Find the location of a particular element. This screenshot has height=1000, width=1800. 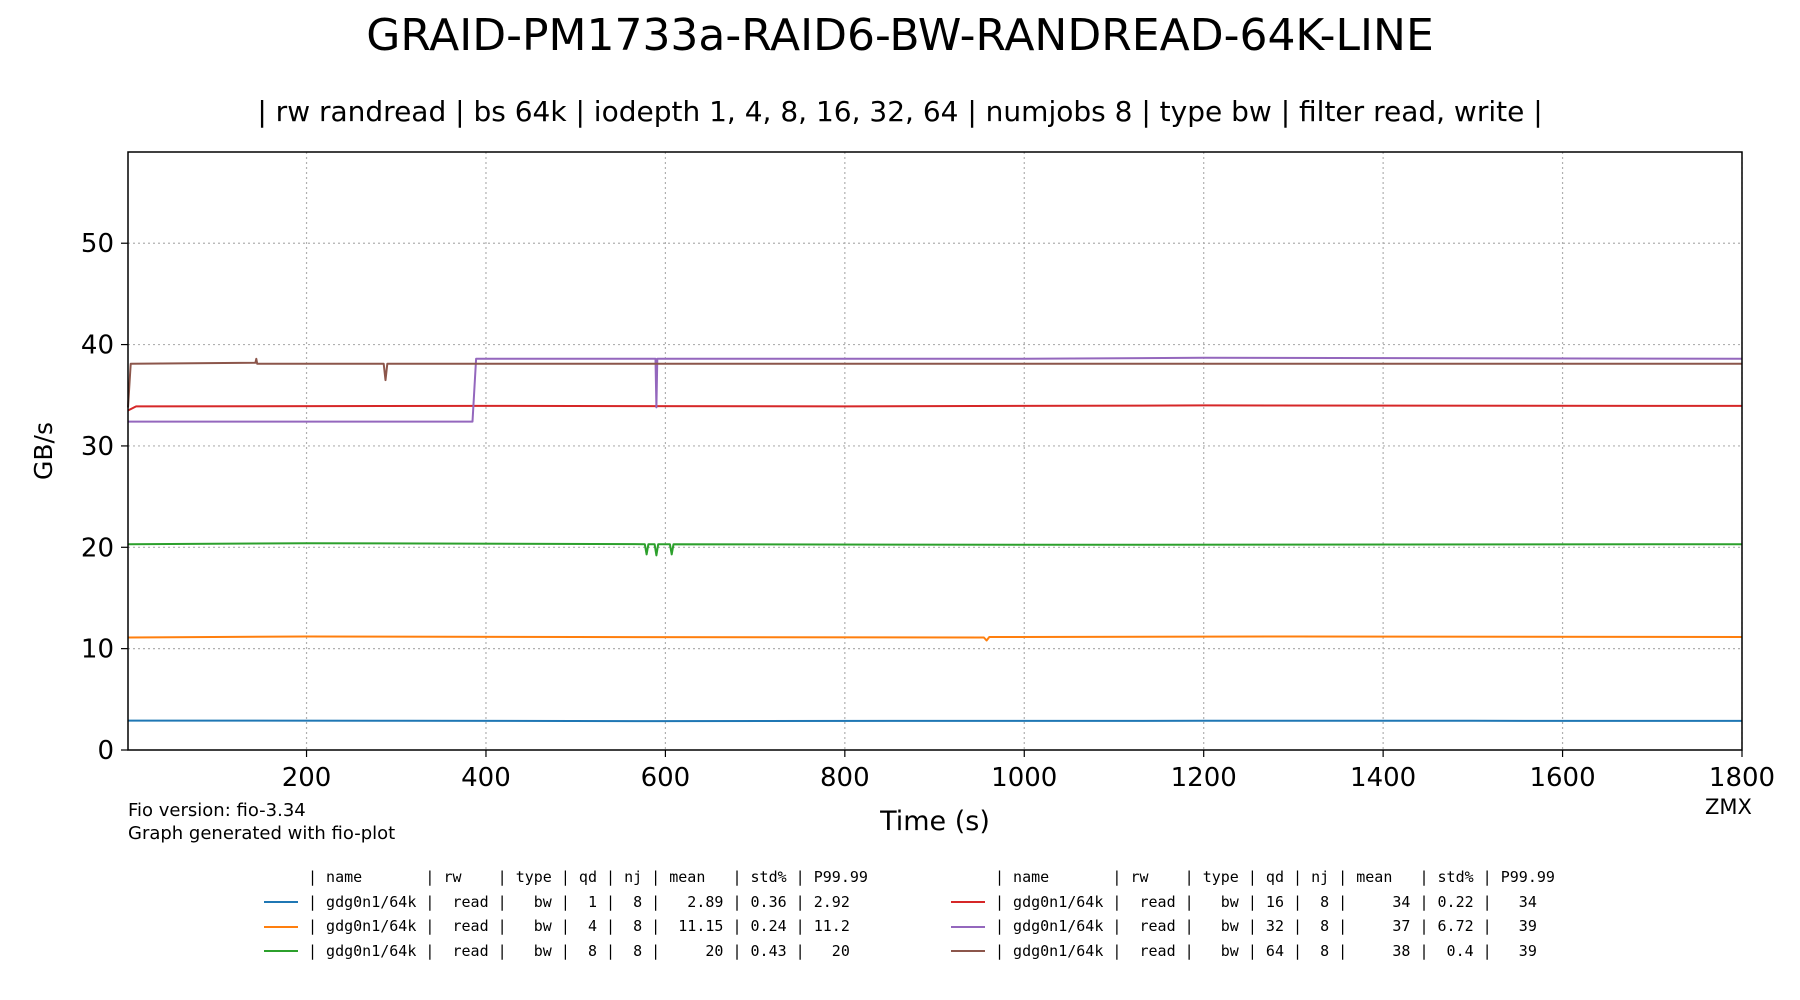

credit-label: ZMX is located at coordinates (1728, 807).